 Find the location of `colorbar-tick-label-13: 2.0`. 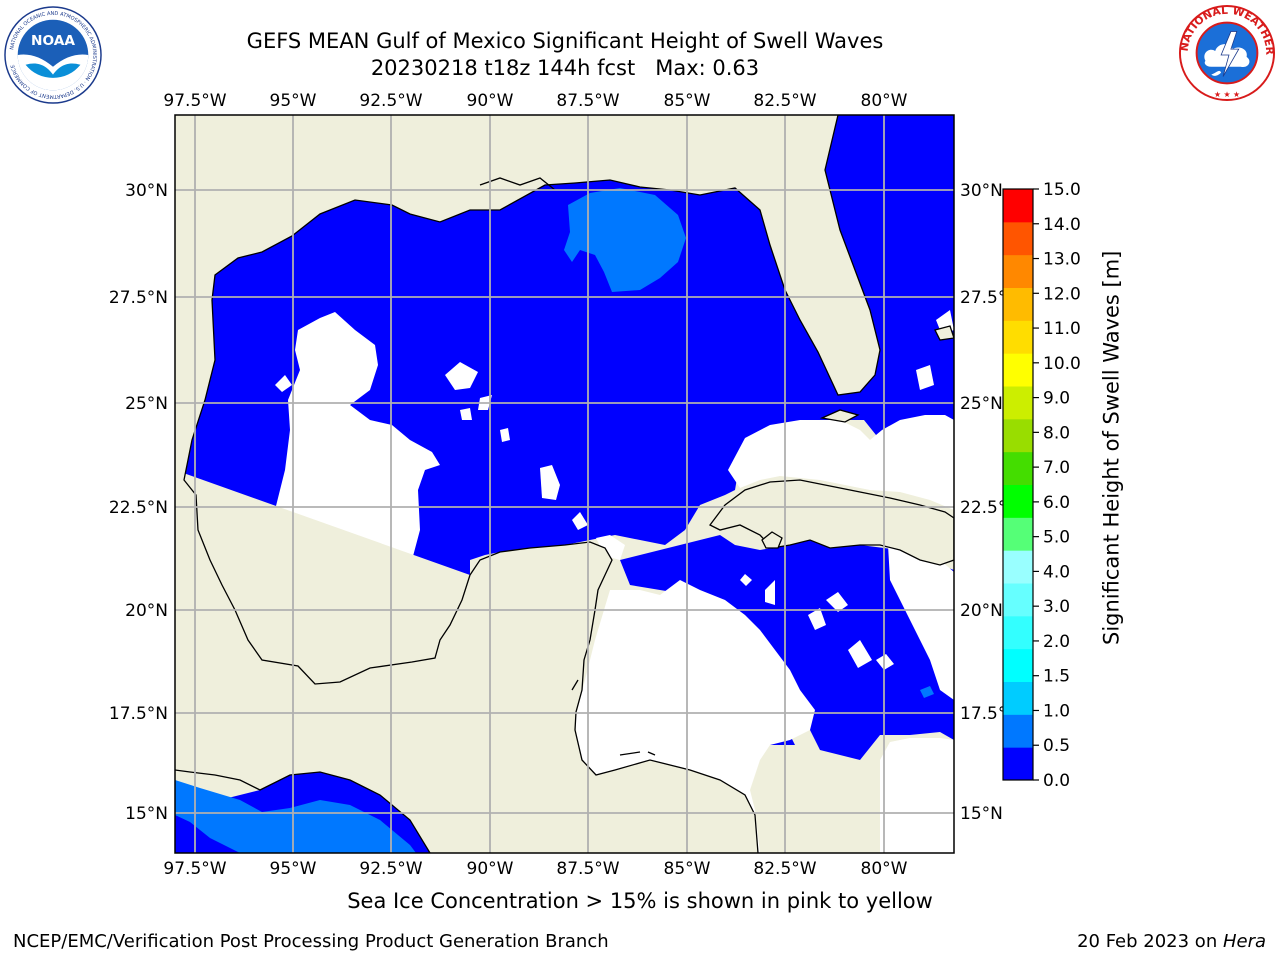

colorbar-tick-label-13: 2.0 is located at coordinates (1056, 642).